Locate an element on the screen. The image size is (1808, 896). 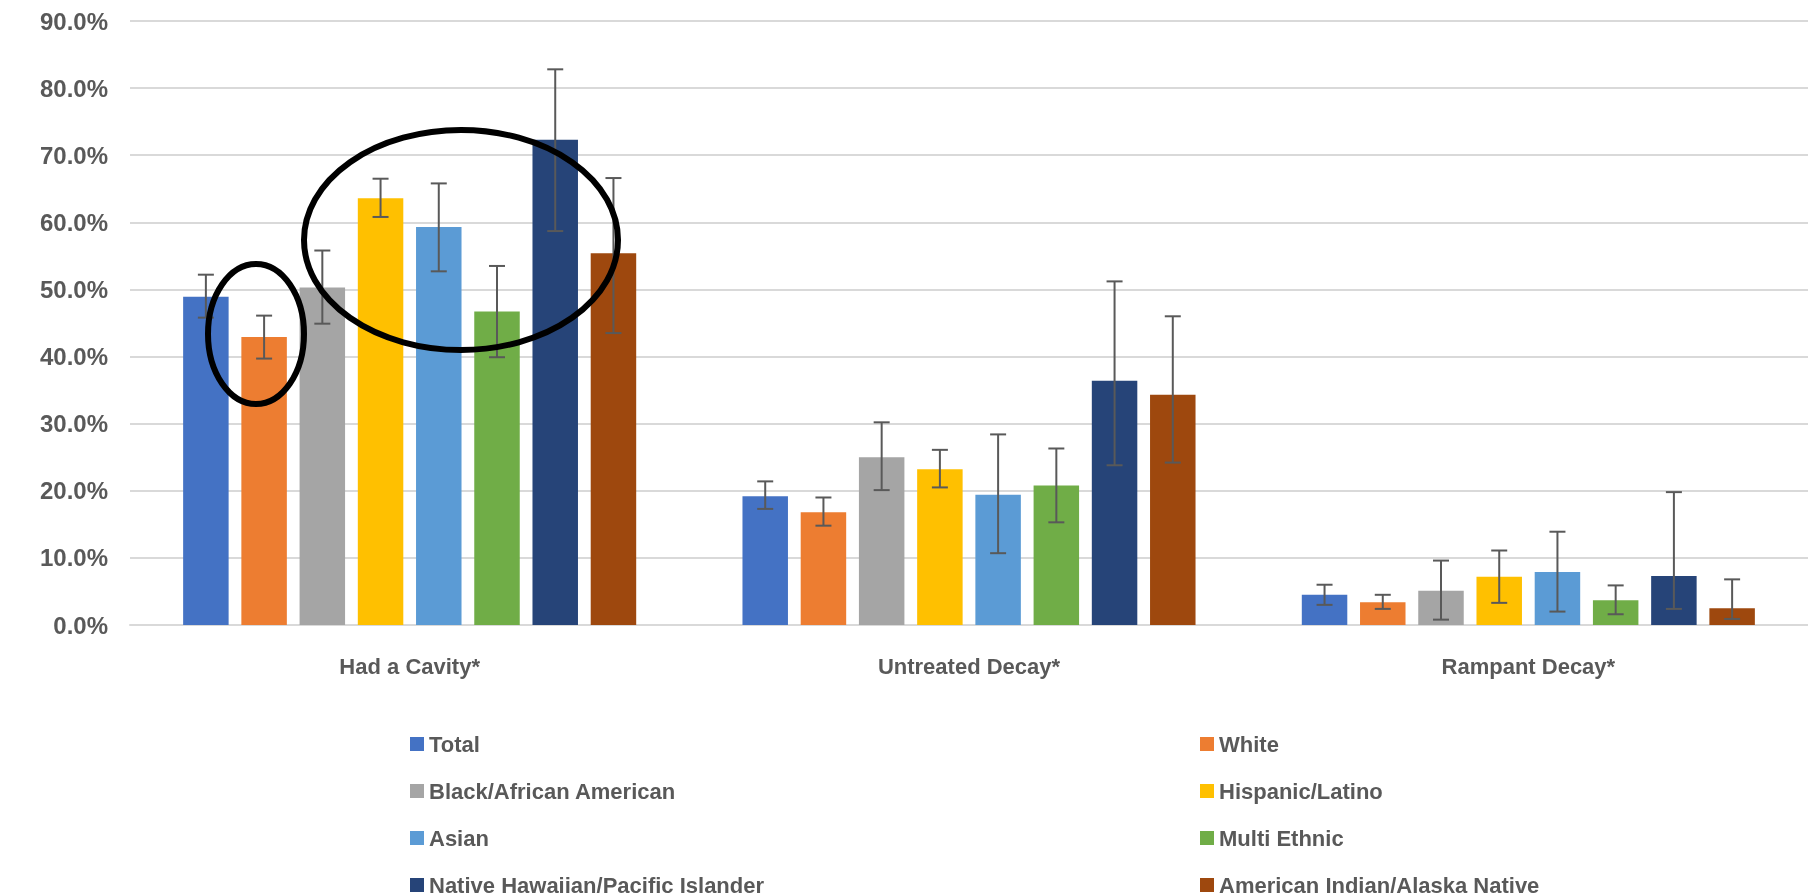
y-tick-label: 30.0% is located at coordinates (73, 424).